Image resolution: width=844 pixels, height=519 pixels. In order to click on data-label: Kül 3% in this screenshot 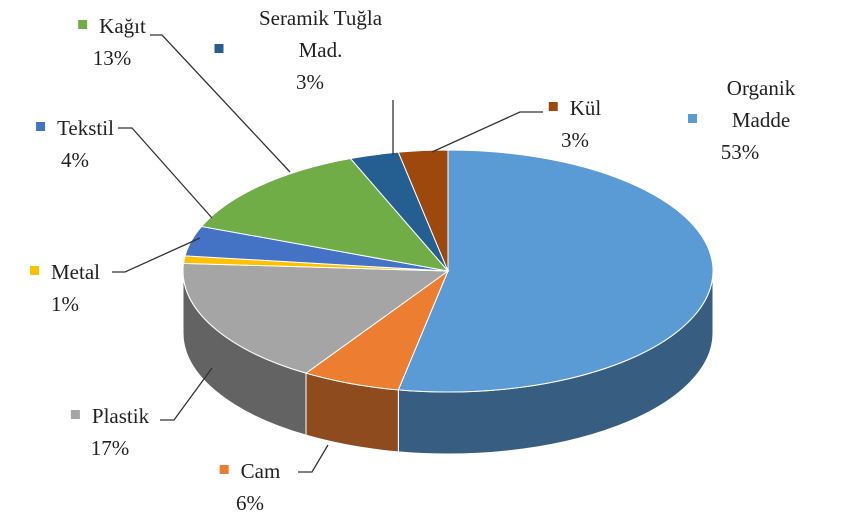, I will do `click(575, 124)`.